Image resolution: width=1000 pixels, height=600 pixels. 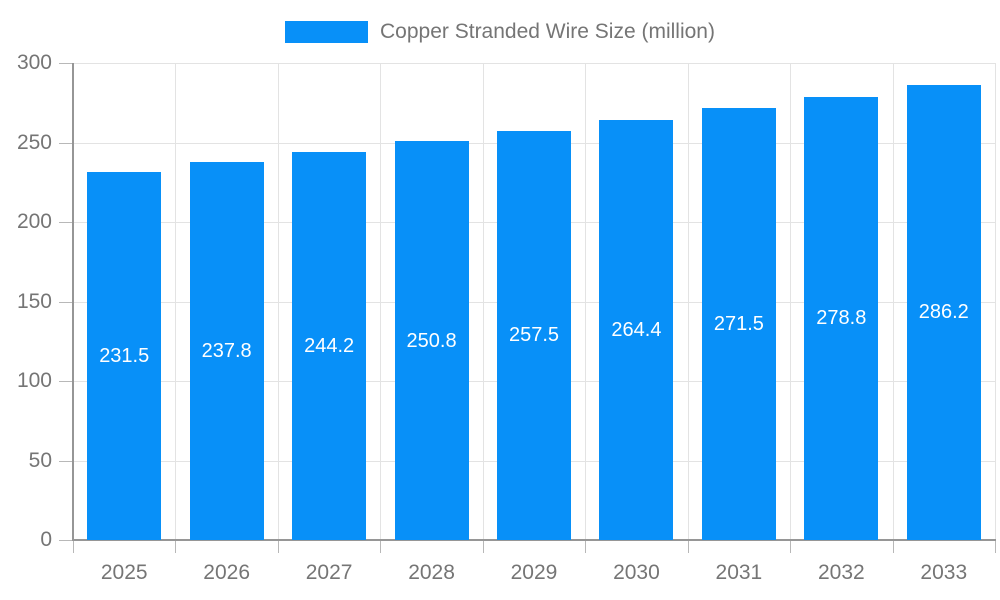 I want to click on bar-value-label: 250.8, so click(x=431, y=340).